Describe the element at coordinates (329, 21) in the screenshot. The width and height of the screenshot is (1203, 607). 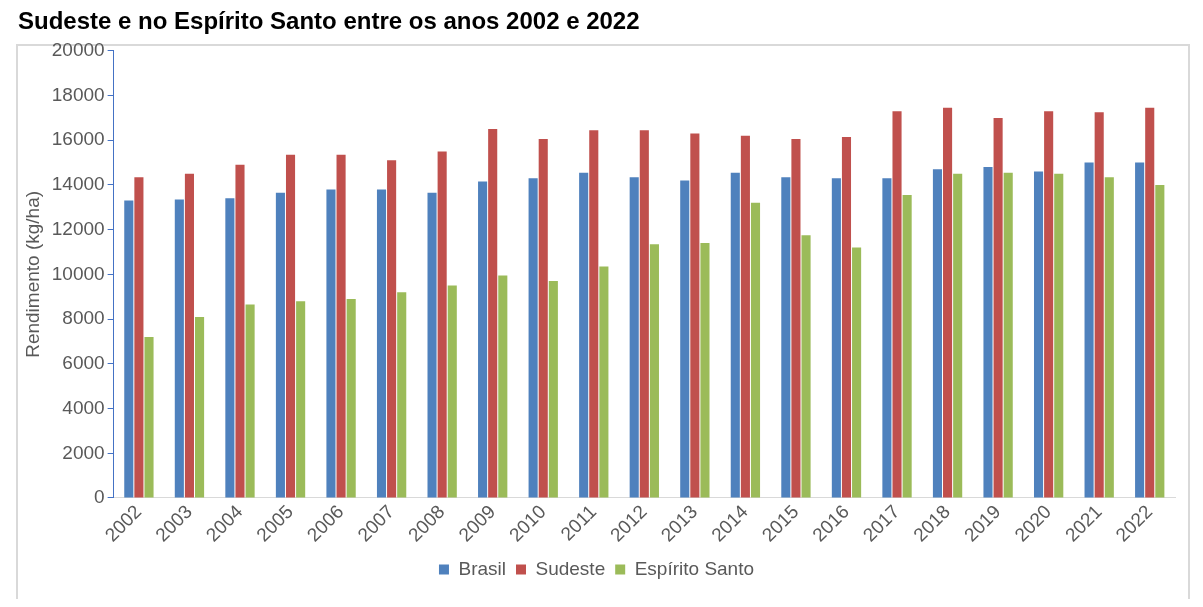
I see `chart-title: Sudeste e no Espírito Santo entre os anos 2002 e 2022` at that location.